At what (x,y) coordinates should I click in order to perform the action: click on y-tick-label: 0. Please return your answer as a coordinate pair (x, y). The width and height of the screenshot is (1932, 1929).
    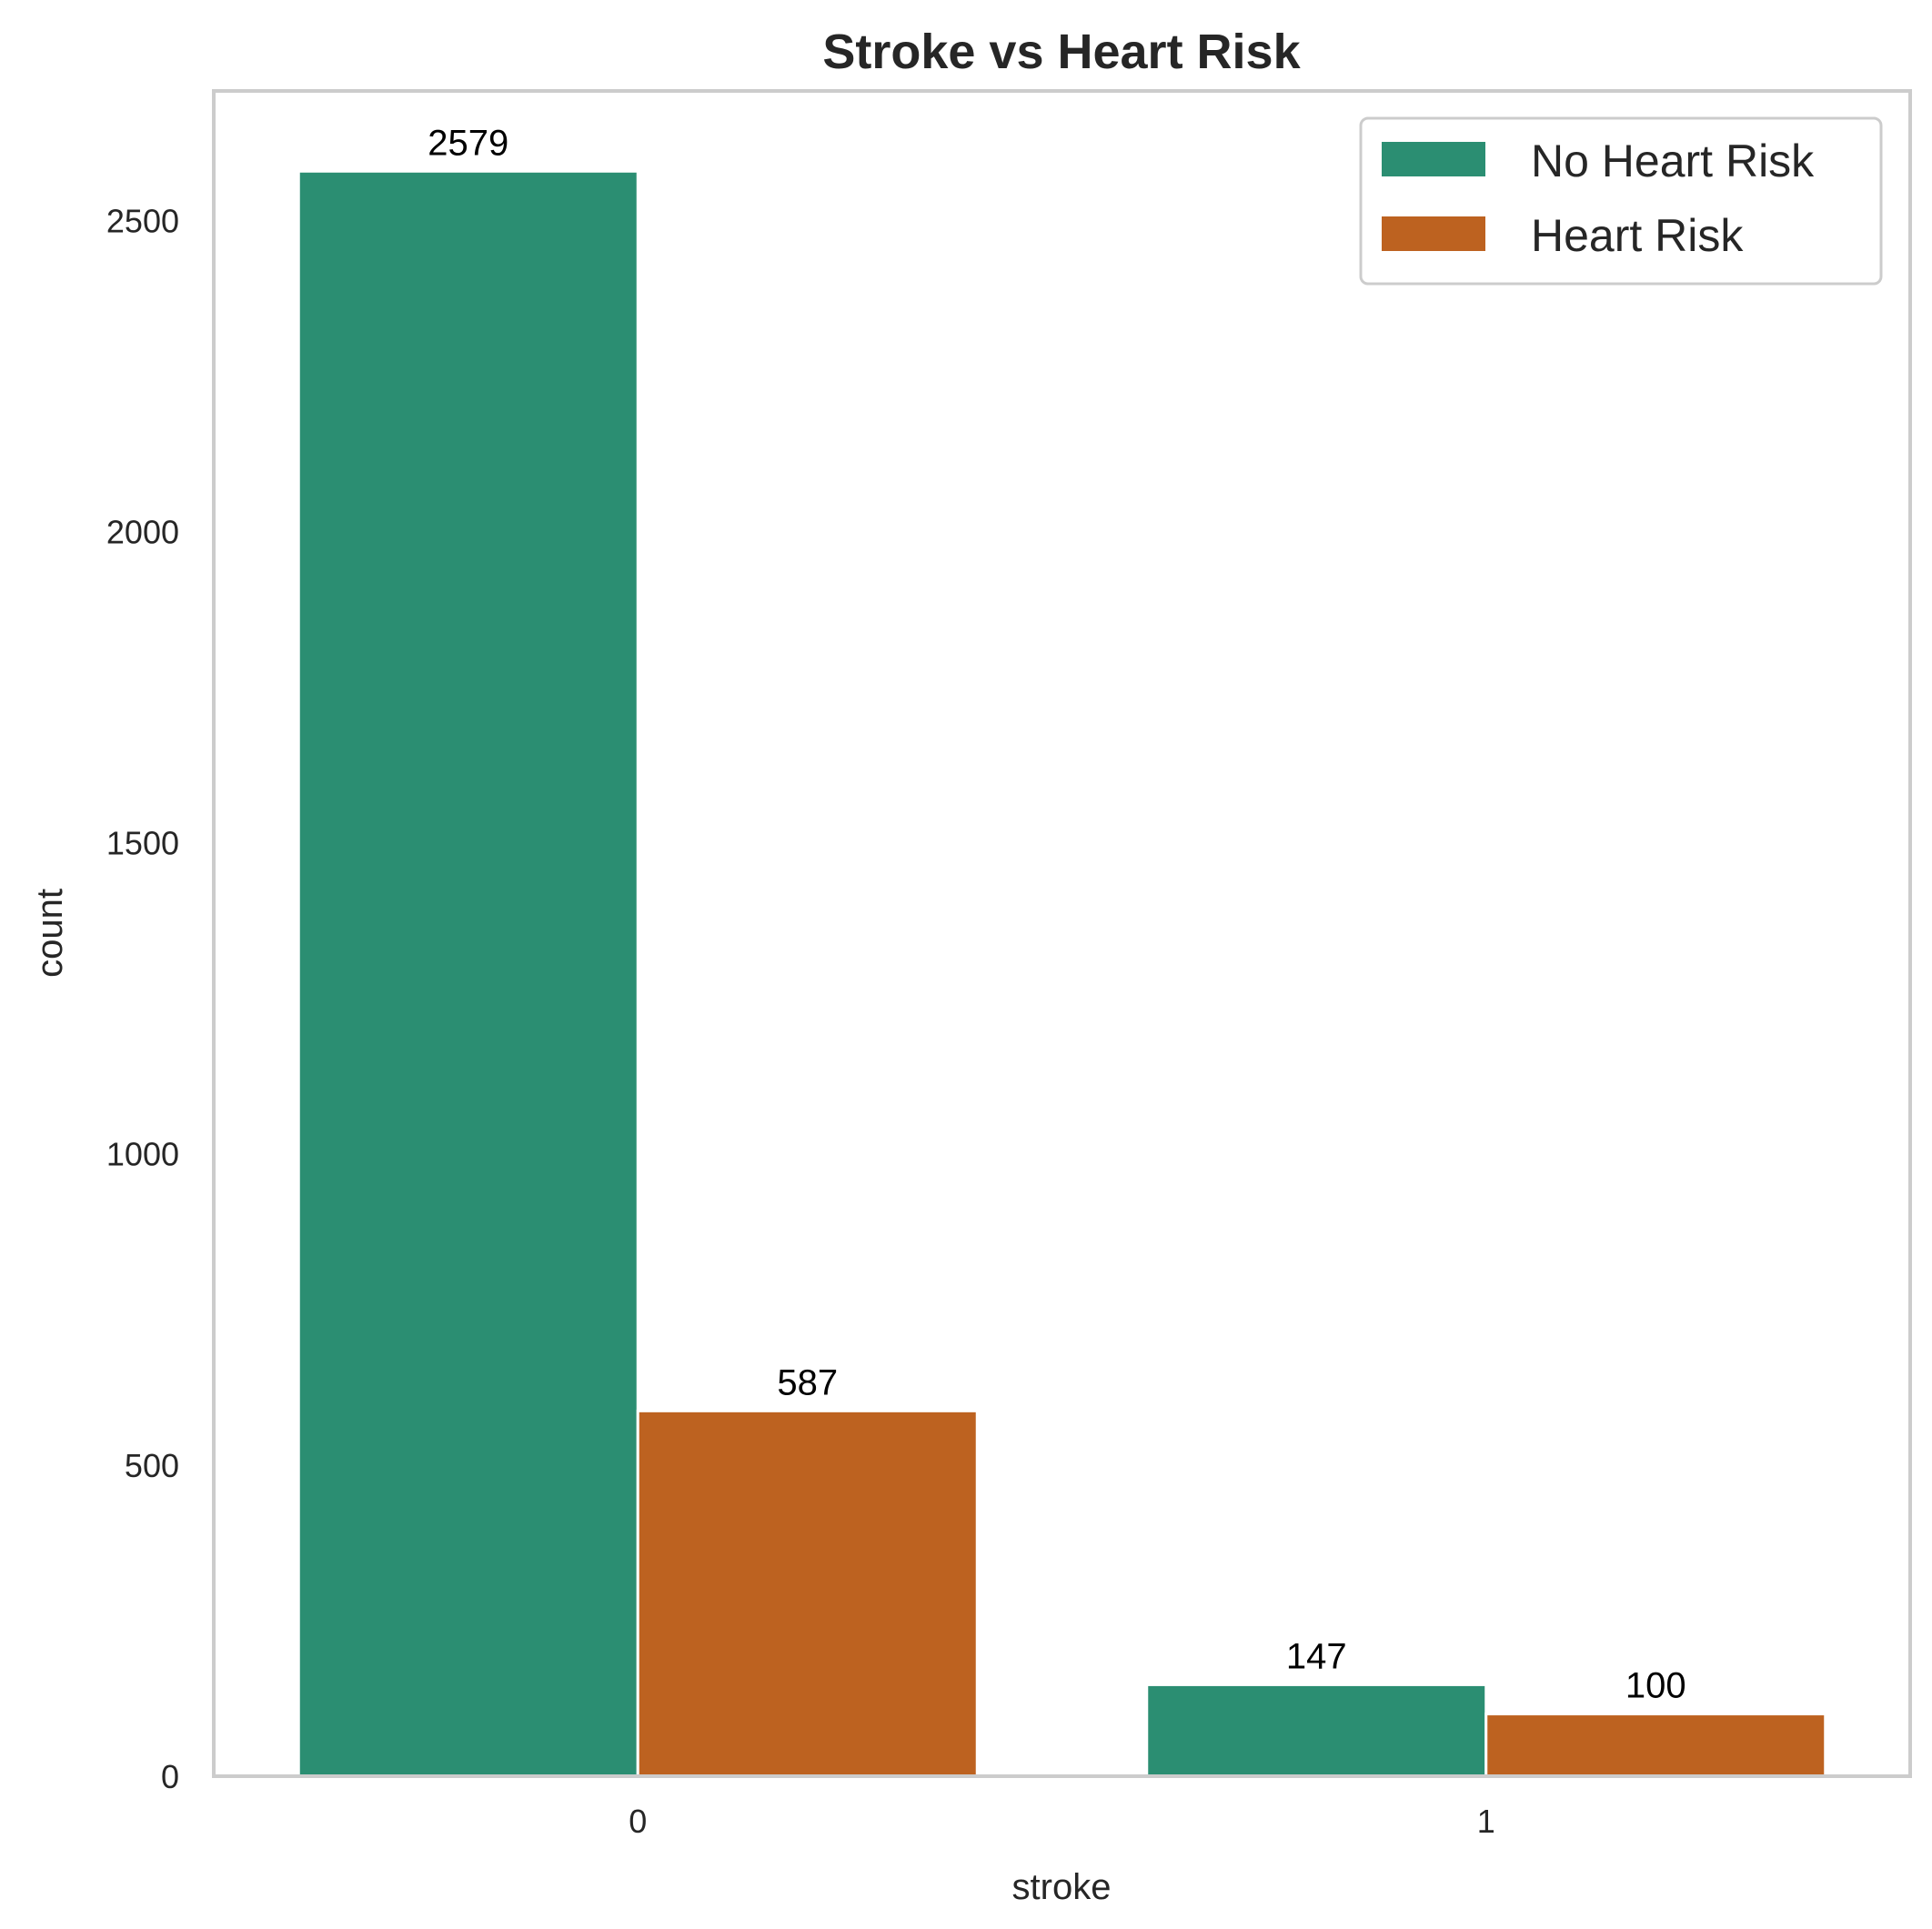
    Looking at the image, I should click on (170, 1776).